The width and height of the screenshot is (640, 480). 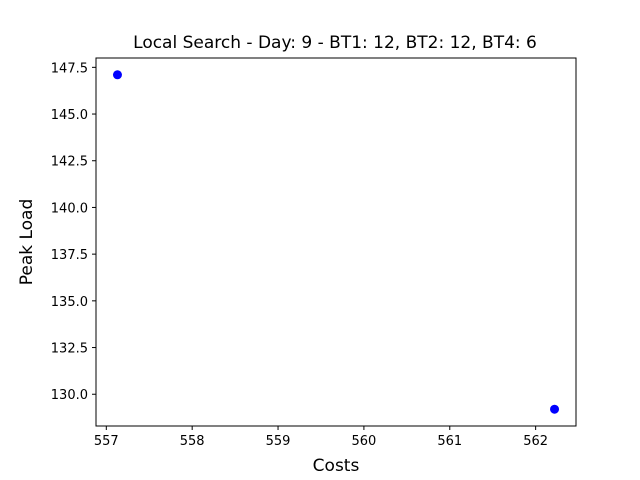 I want to click on x-tick-label: 559, so click(x=278, y=441).